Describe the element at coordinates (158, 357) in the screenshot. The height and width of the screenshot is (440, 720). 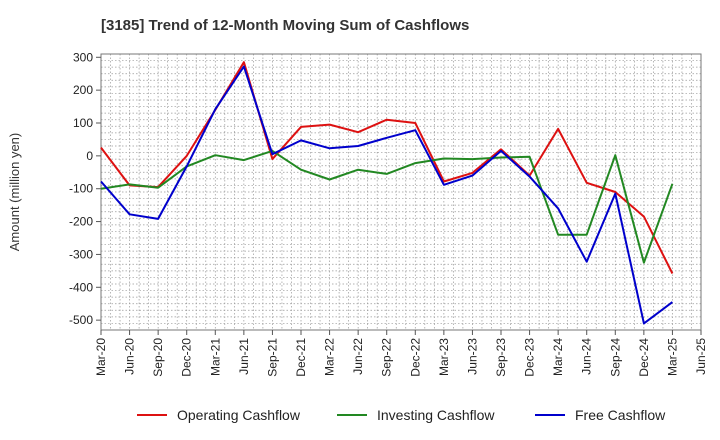
I see `x-tick-label: Sep-20` at that location.